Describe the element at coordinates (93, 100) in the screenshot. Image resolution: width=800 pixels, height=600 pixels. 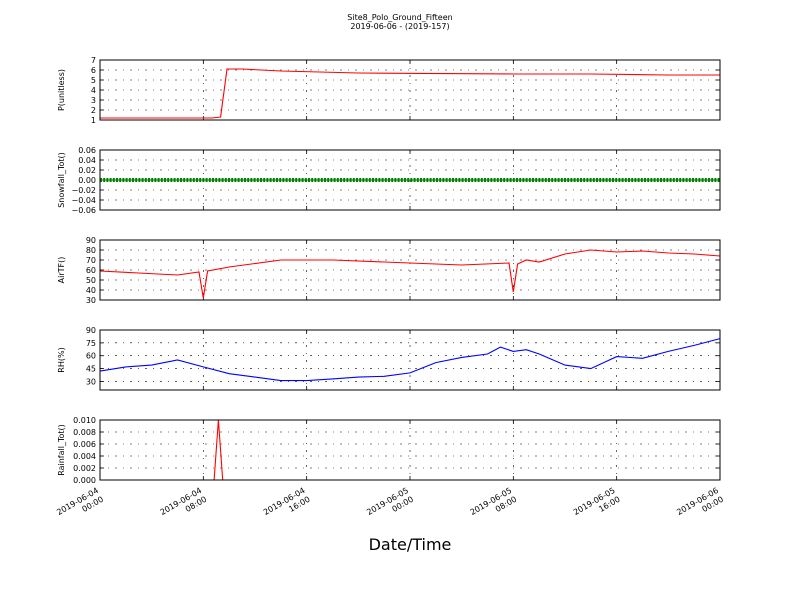
I see `y-tick-label: 3` at that location.